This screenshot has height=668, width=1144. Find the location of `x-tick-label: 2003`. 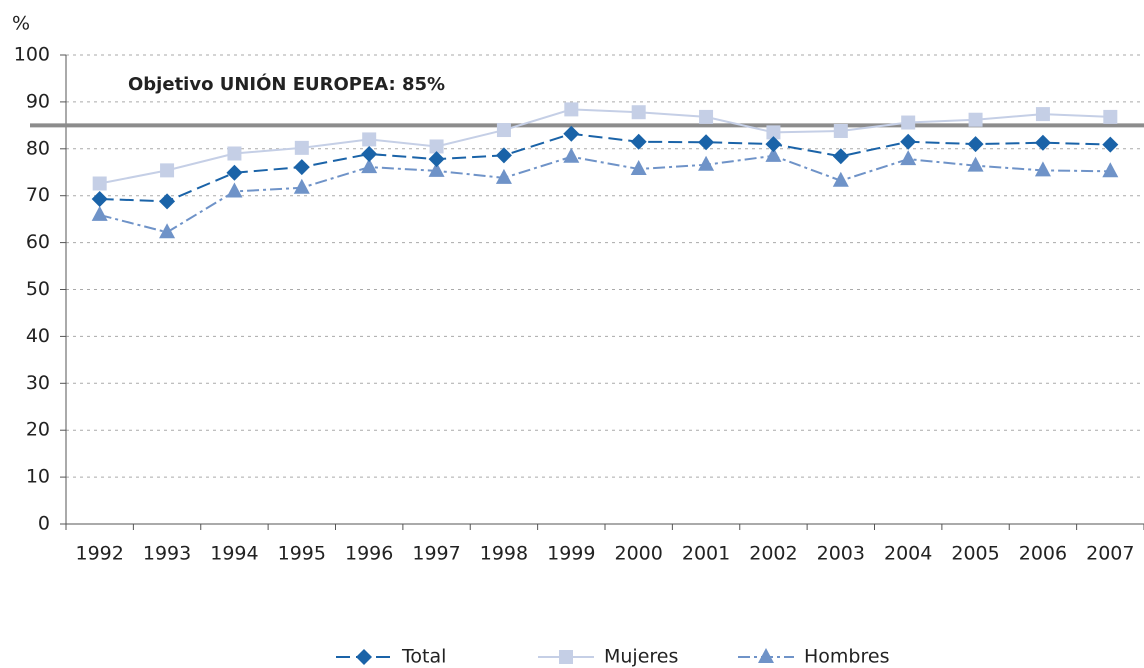

x-tick-label: 2003 is located at coordinates (841, 554).